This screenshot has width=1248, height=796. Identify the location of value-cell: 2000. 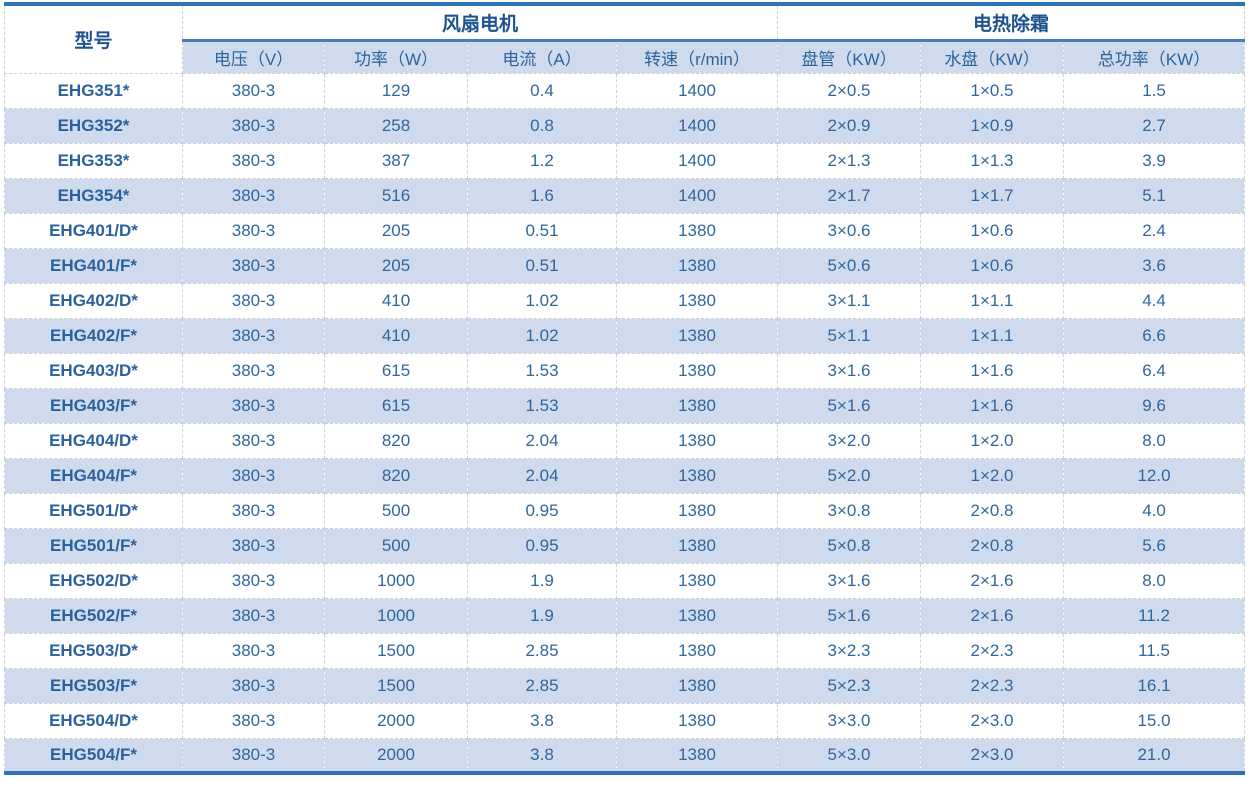
(396, 720).